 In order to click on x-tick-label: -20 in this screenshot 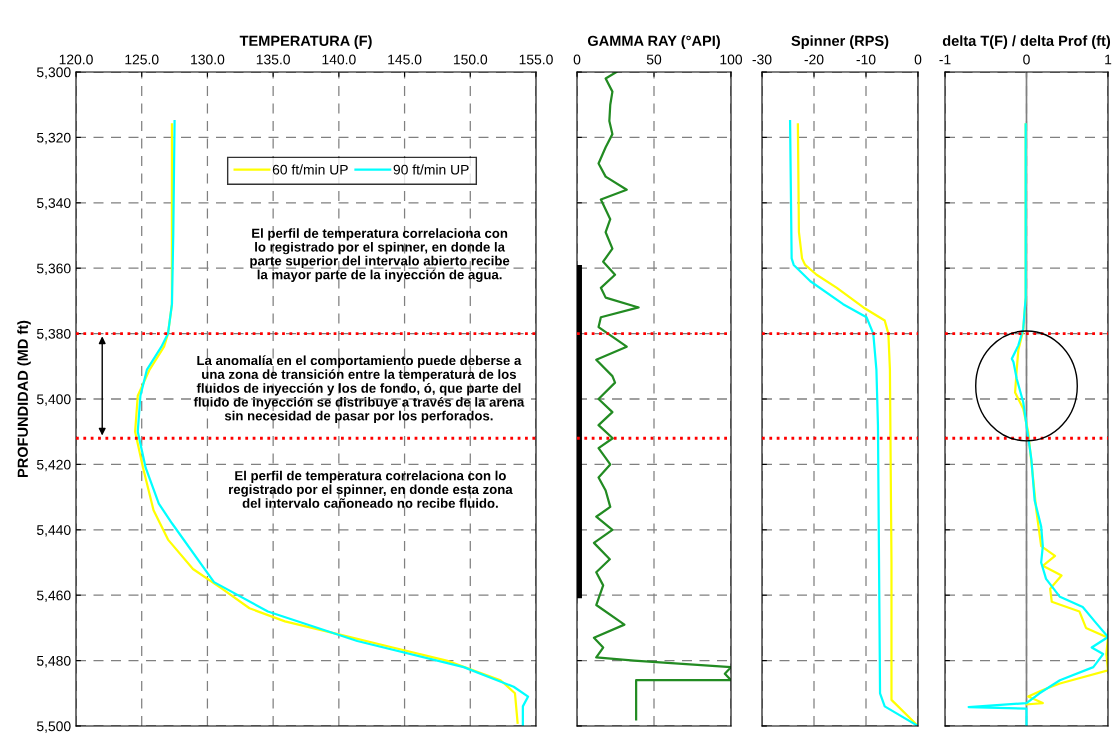, I will do `click(814, 59)`.